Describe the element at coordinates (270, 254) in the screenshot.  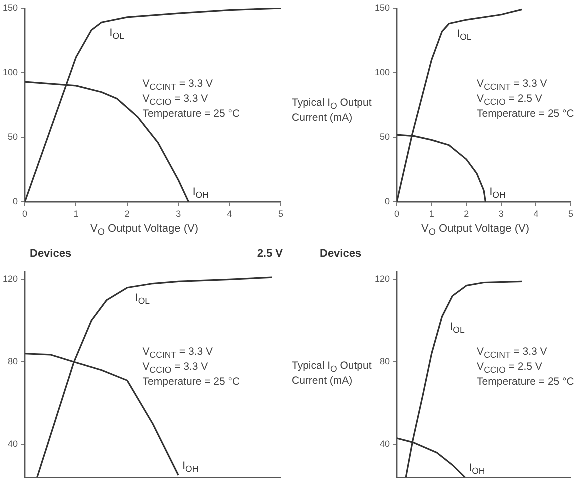
I see `chart-subtitle: 2.5 V` at that location.